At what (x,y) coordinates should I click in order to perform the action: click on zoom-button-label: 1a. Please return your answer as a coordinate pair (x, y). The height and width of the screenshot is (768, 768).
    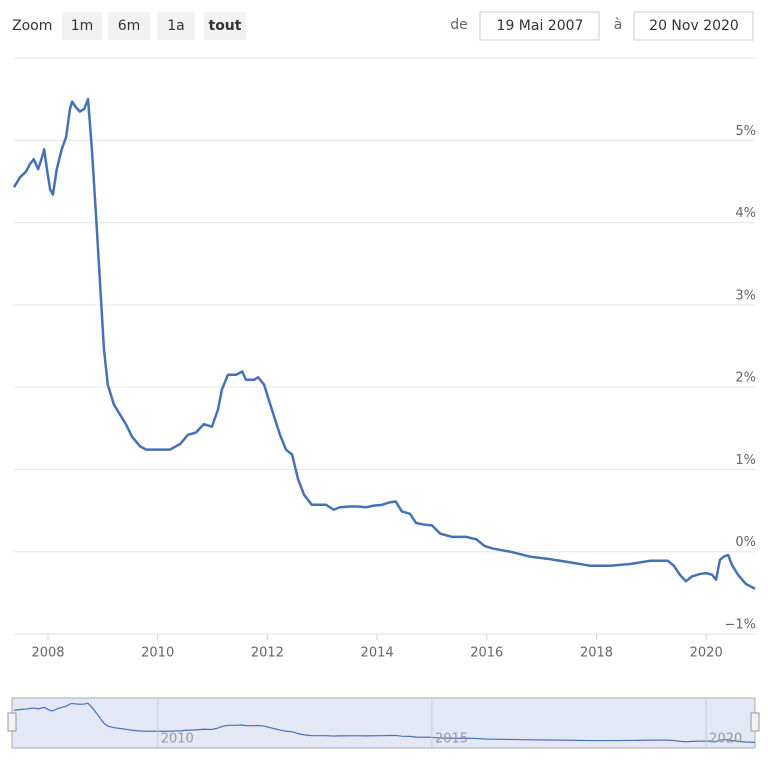
    Looking at the image, I should click on (176, 26).